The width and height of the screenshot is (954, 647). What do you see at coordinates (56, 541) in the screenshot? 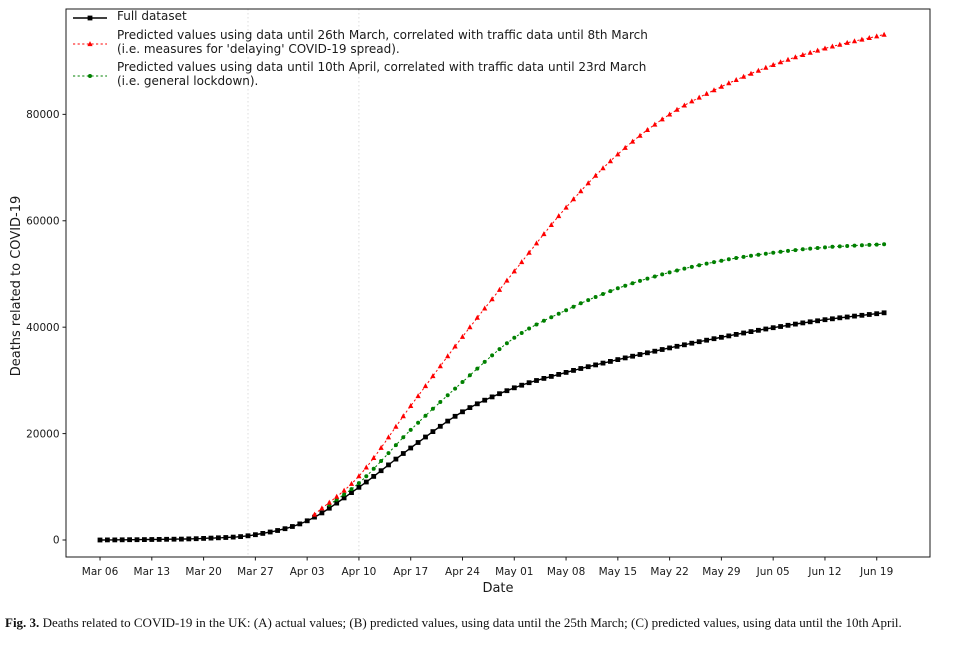
I see `y-tick-label: 0` at bounding box center [56, 541].